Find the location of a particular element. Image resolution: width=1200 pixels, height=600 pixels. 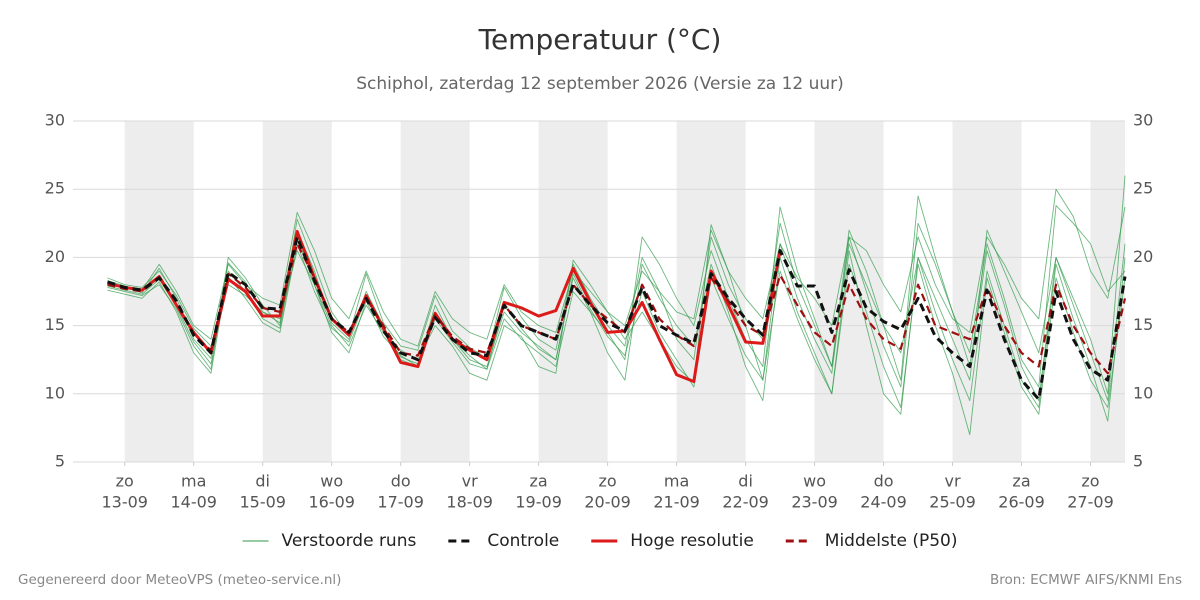

legend-label: Hoge resolutie is located at coordinates (692, 541).